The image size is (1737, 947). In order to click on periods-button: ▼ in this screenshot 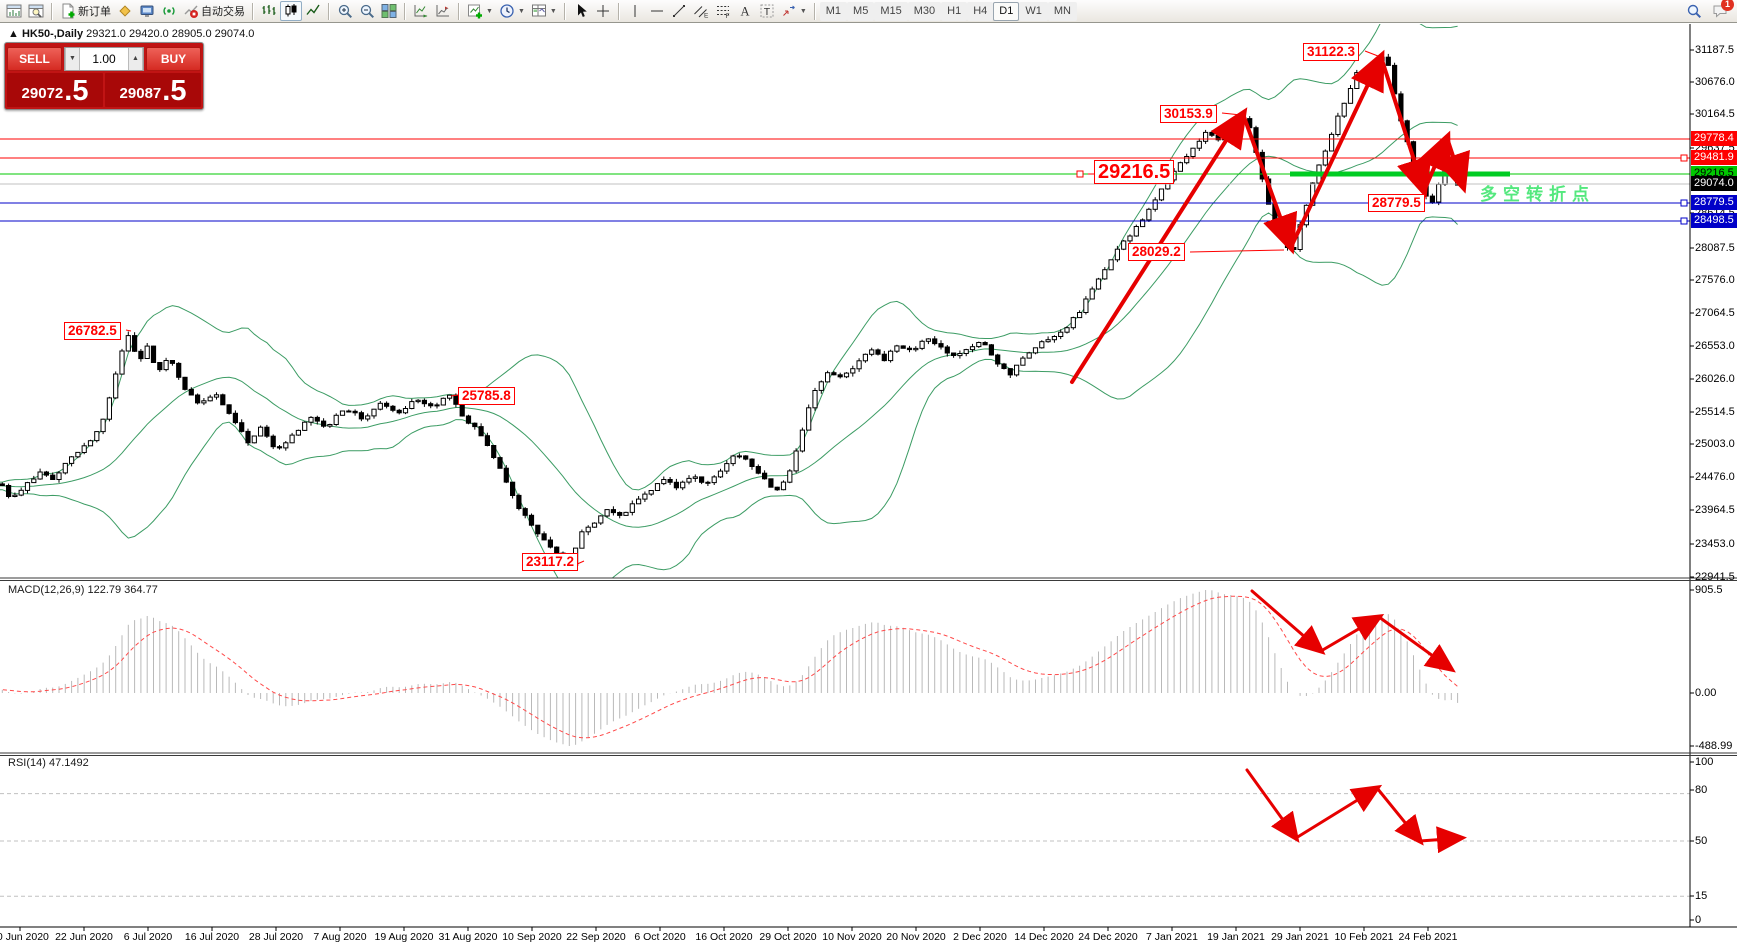, I will do `click(512, 11)`.